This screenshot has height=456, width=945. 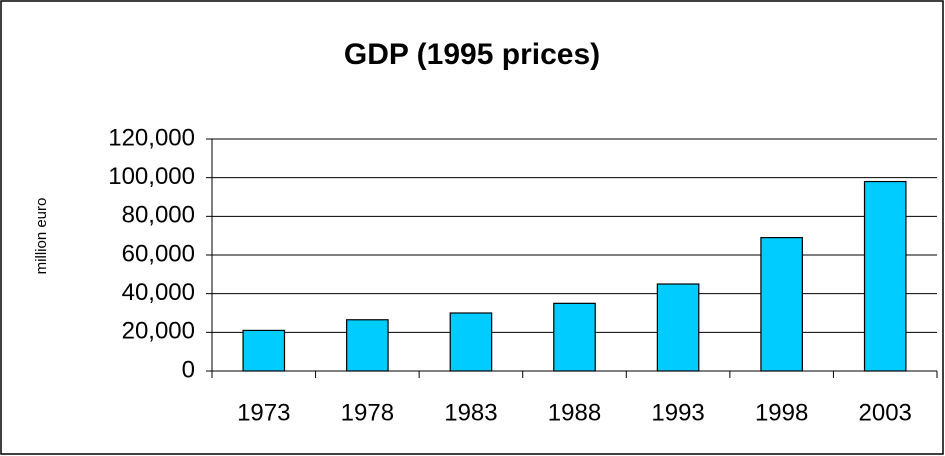 I want to click on x-tick-label: 2003, so click(x=885, y=412).